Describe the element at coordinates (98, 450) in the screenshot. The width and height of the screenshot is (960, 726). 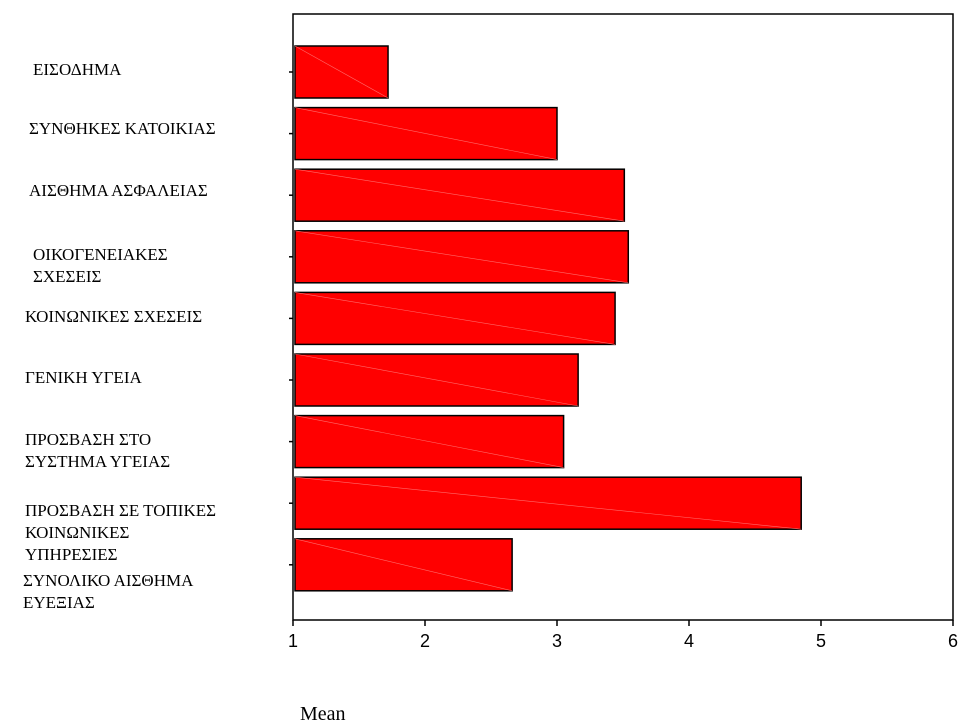
I see `category-label: ΠΡΟΣΒΑΣΗ ΣΤΟ ΣΥΣΤΗΜΑ ΥΓΕΙΑΣ` at that location.